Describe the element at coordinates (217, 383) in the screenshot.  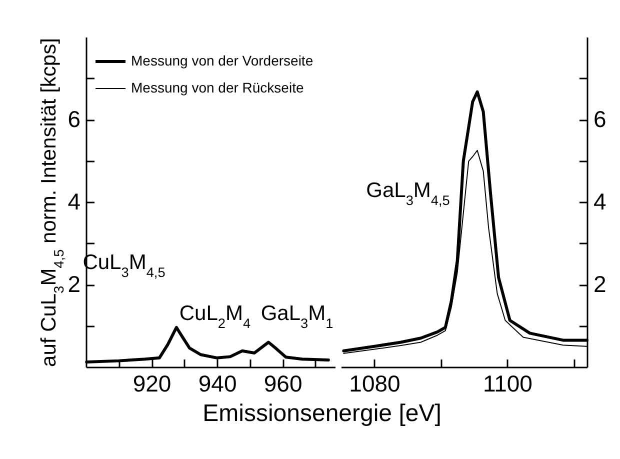
I see `x-tick-label: 940` at that location.